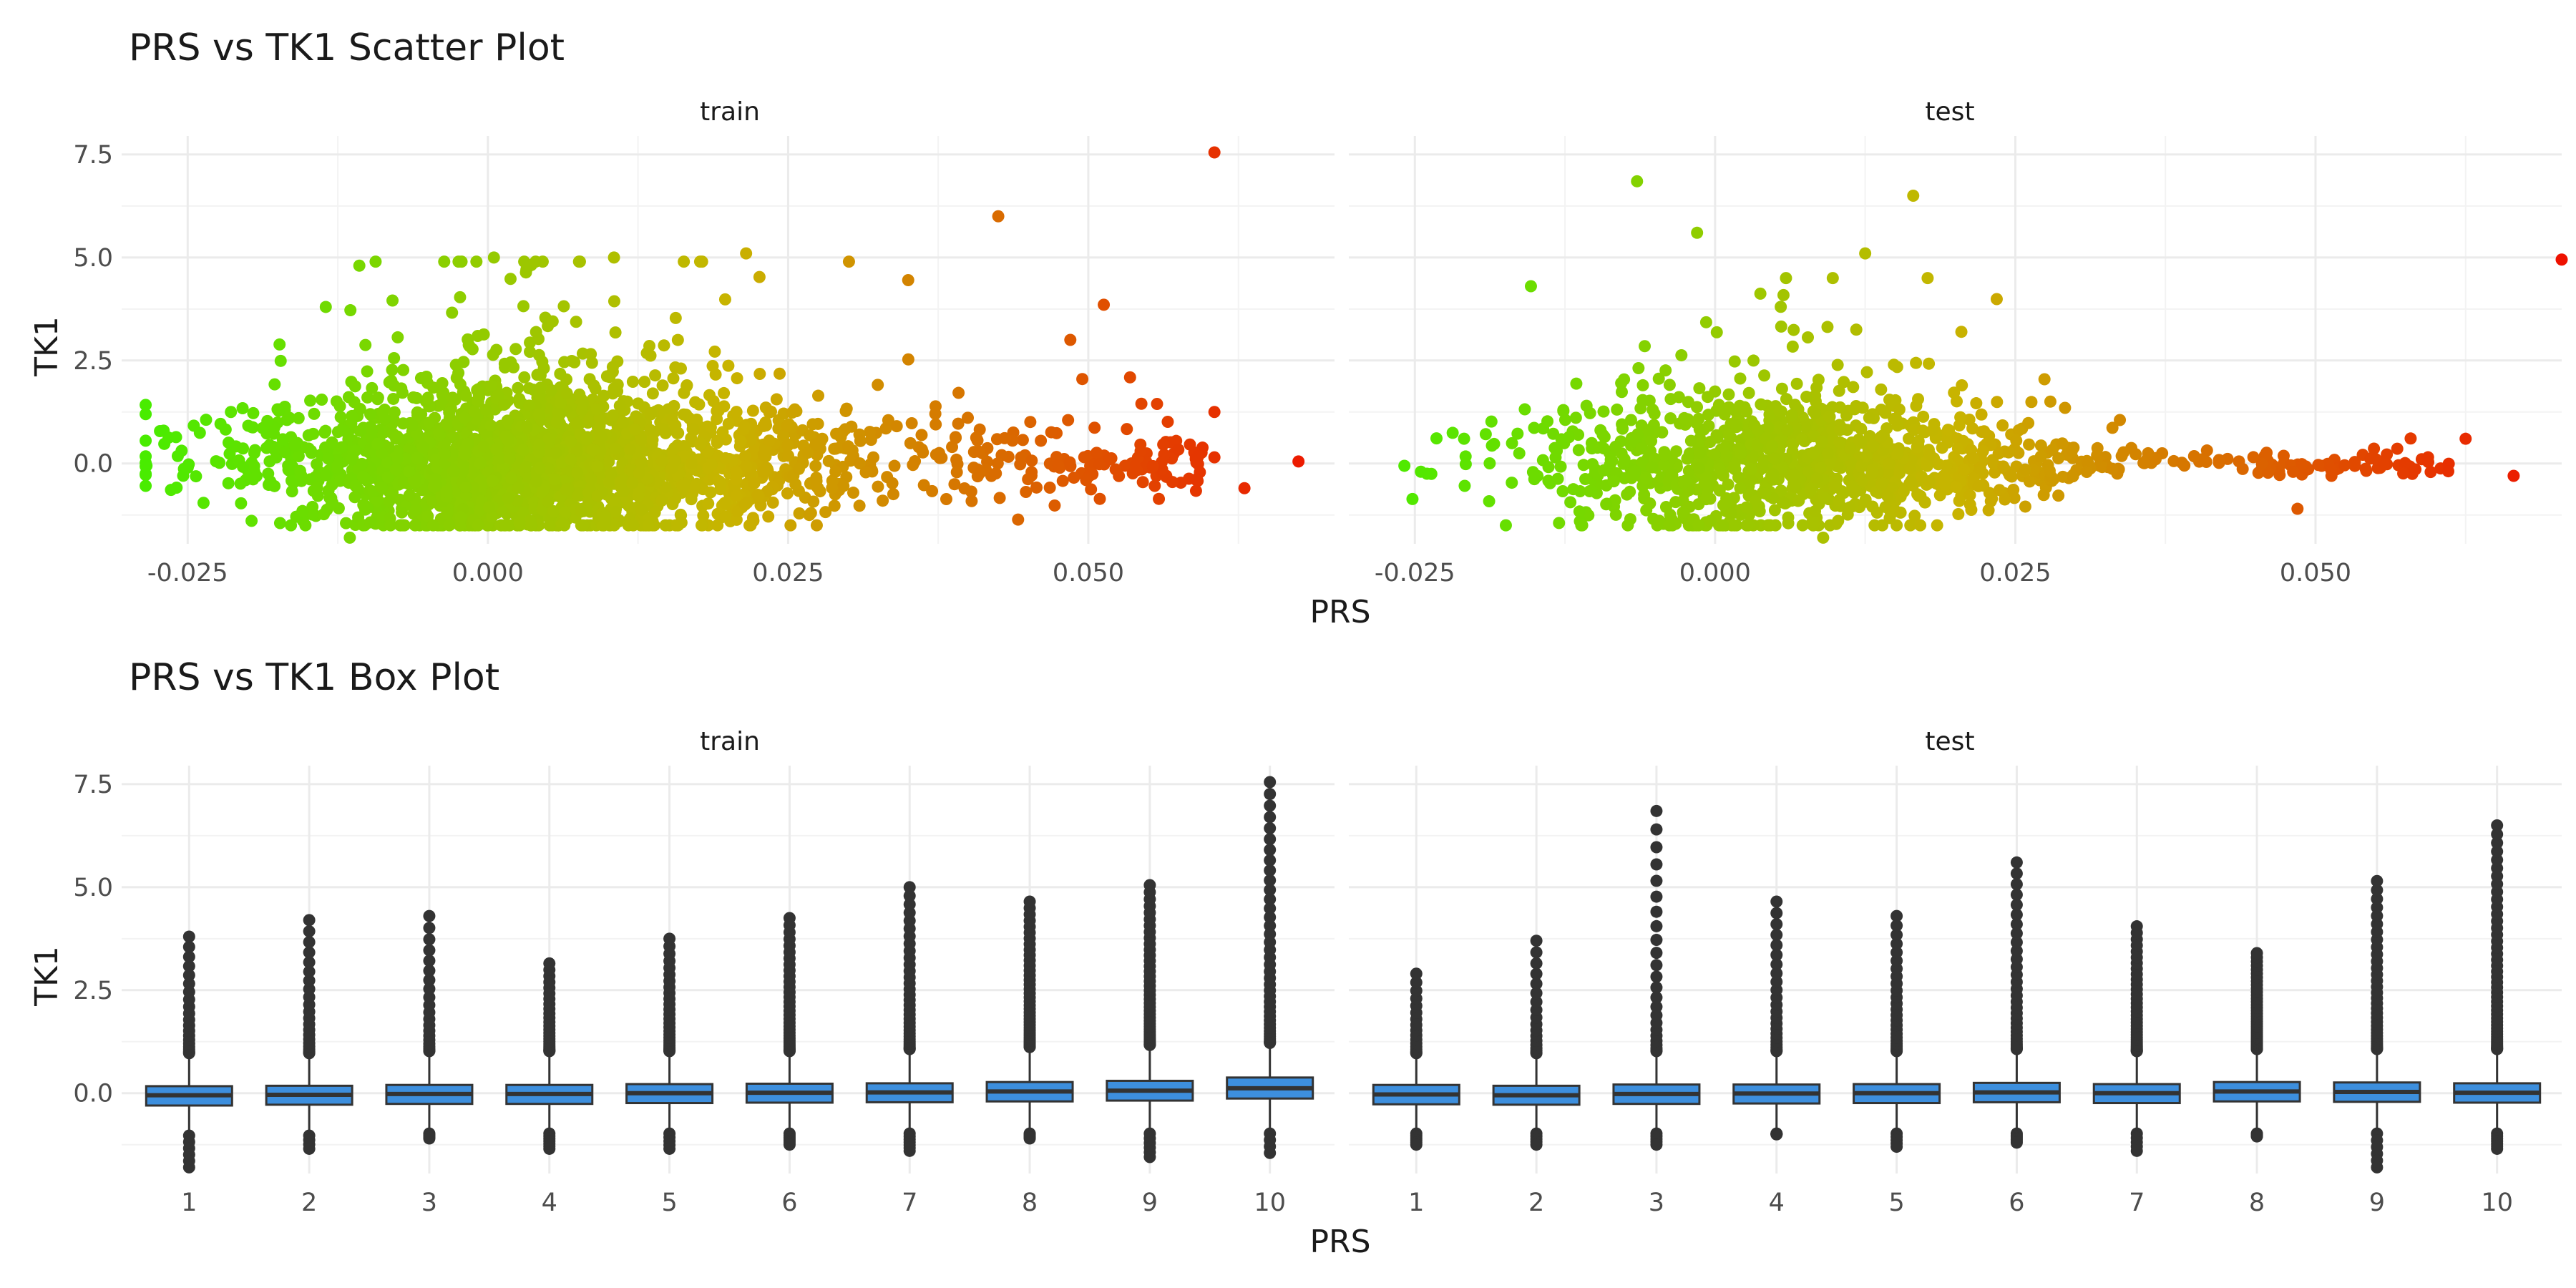  What do you see at coordinates (669, 1203) in the screenshot?
I see `x-tick-label: 5` at bounding box center [669, 1203].